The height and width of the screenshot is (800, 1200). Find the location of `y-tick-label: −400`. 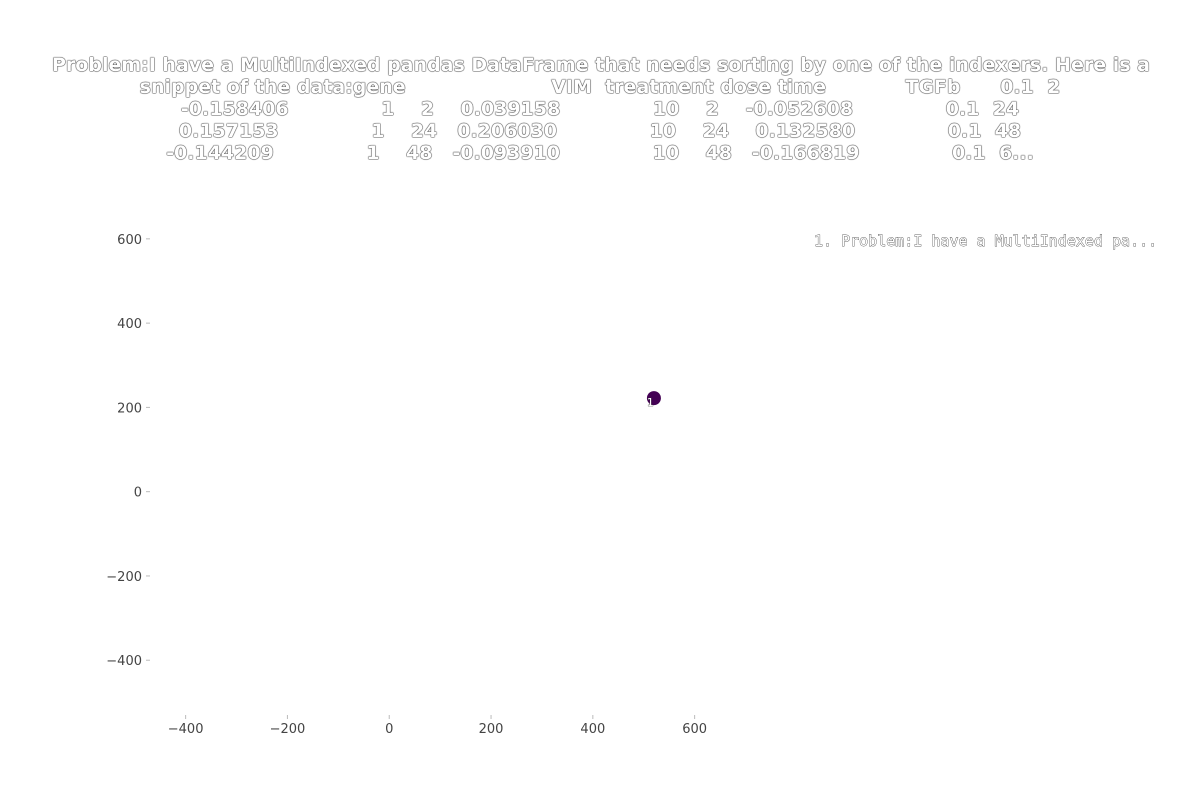

y-tick-label: −400 is located at coordinates (124, 661).